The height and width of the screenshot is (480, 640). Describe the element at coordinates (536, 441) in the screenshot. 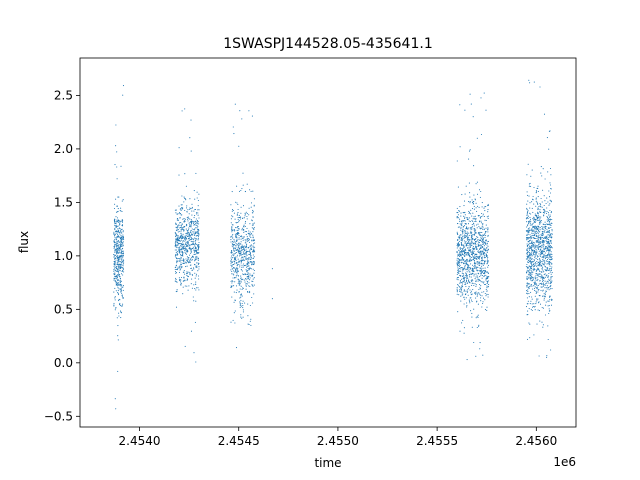

I see `x-tick-label: 2.4560` at that location.